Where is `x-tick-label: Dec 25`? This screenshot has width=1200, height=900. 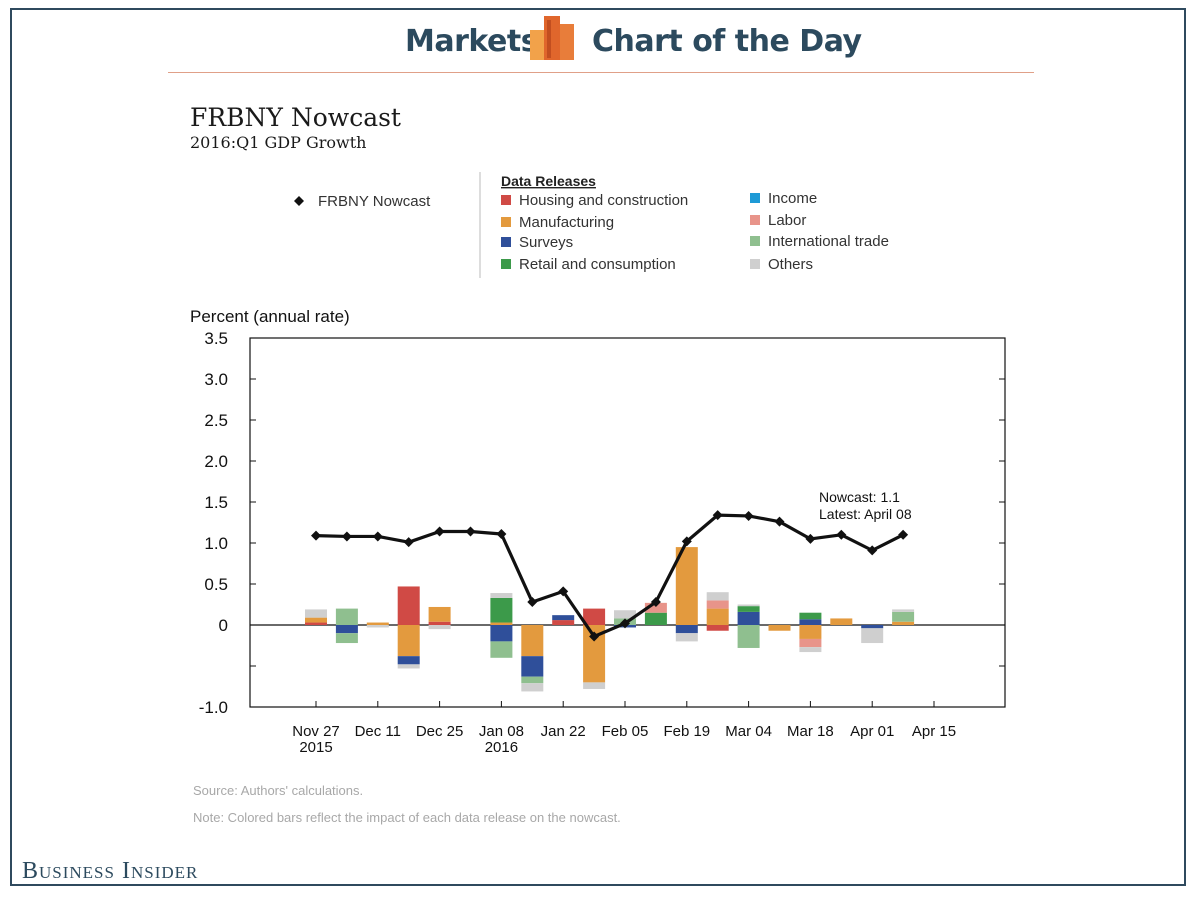 x-tick-label: Dec 25 is located at coordinates (440, 731).